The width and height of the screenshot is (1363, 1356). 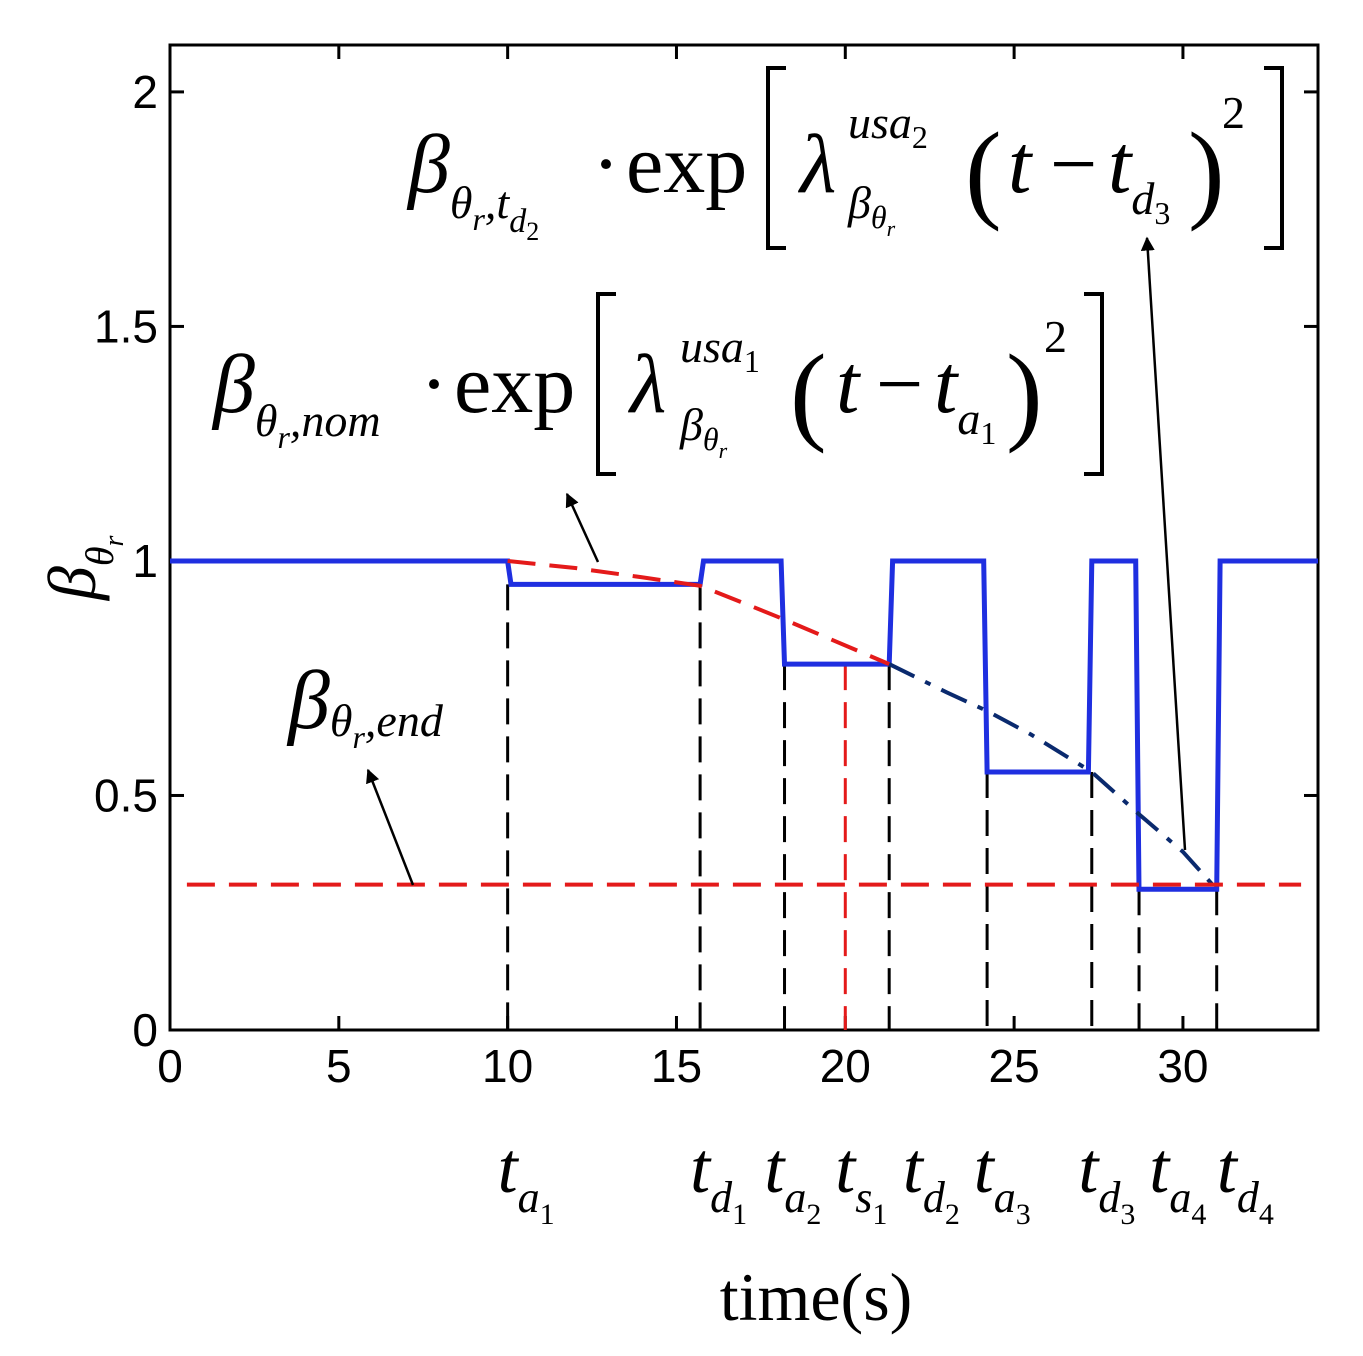 What do you see at coordinates (1162, 213) in the screenshot?
I see `f1-d3-num: 3` at bounding box center [1162, 213].